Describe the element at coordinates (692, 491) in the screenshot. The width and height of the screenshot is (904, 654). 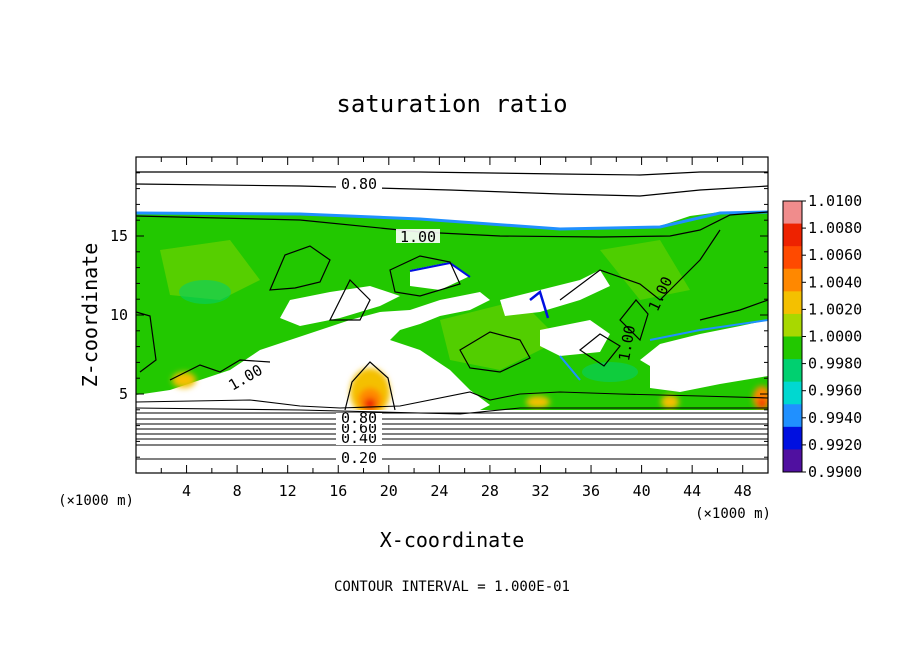
I see `x-tick-label: 44` at that location.